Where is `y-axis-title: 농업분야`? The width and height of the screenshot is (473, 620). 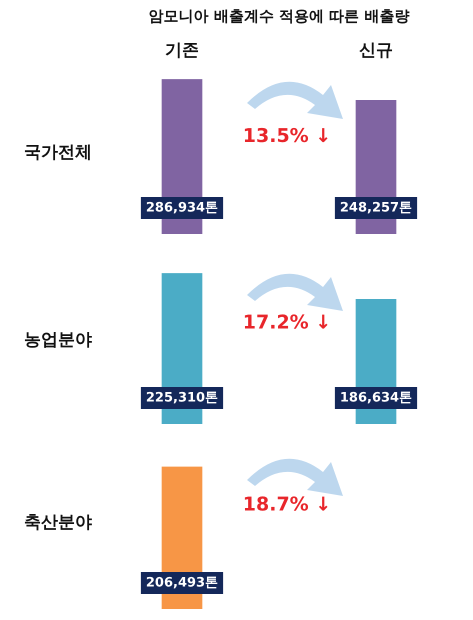 y-axis-title: 농업분야 is located at coordinates (58, 340).